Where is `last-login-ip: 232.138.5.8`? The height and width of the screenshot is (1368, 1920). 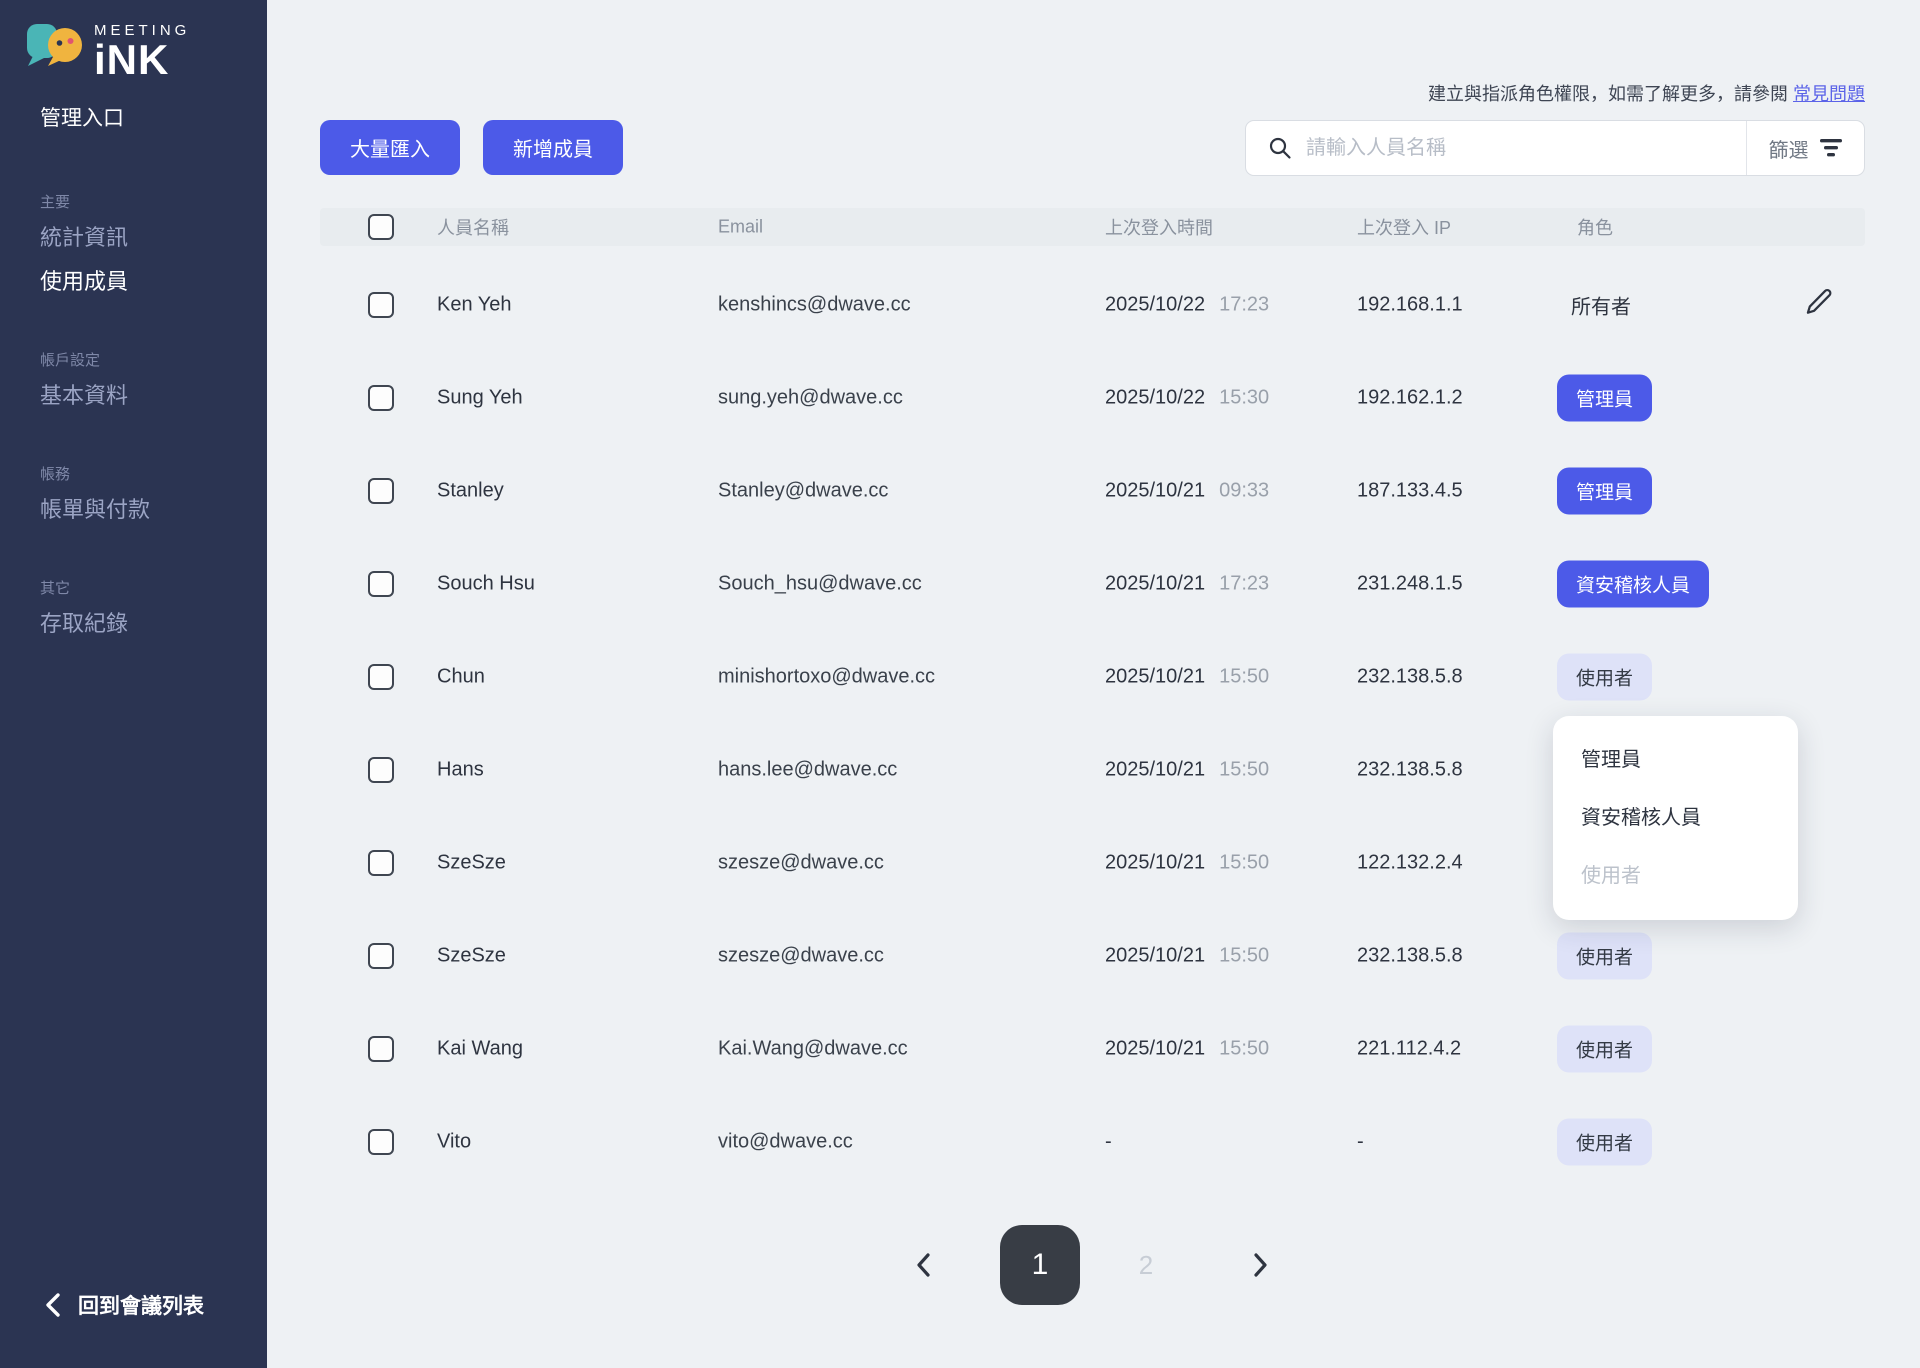
last-login-ip: 232.138.5.8 is located at coordinates (1410, 955).